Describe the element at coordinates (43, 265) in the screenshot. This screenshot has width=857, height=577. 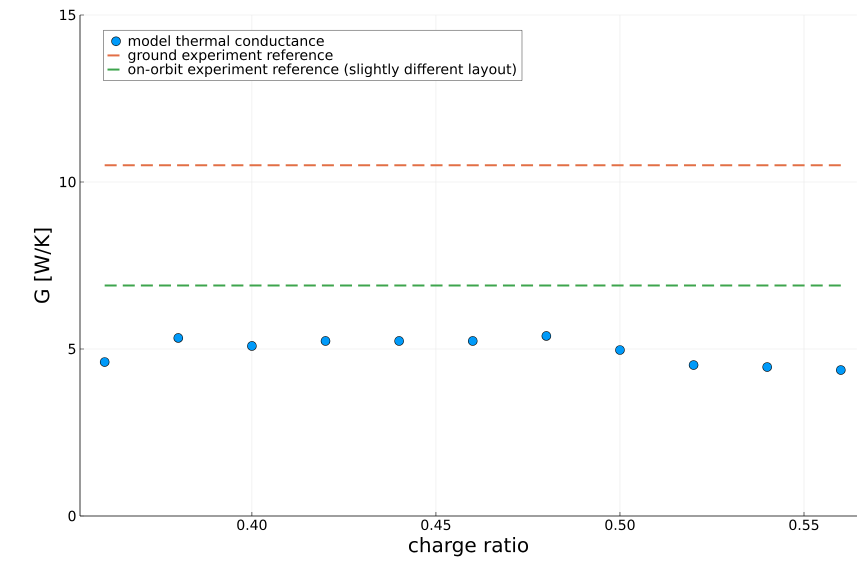
I see `y-axis-title: G [W/K]` at that location.